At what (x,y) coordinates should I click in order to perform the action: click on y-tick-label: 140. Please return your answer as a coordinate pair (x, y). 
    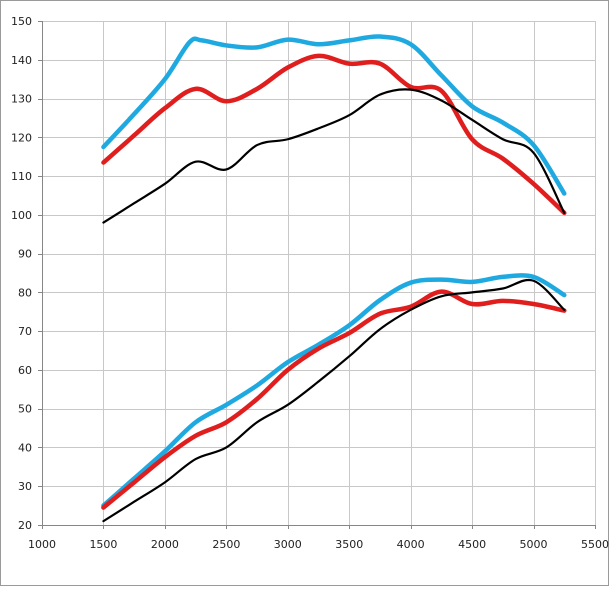
    Looking at the image, I should click on (21, 60).